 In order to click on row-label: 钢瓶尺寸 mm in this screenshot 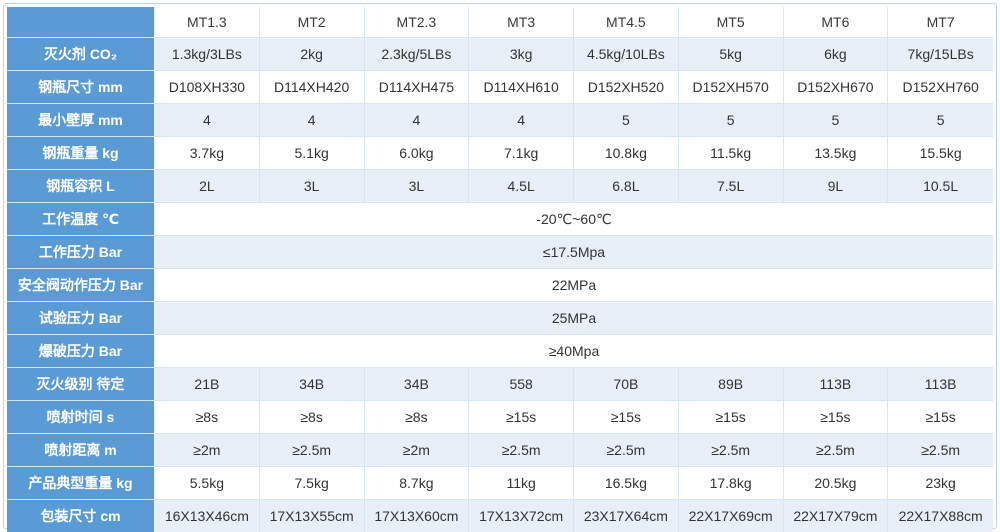, I will do `click(81, 87)`.